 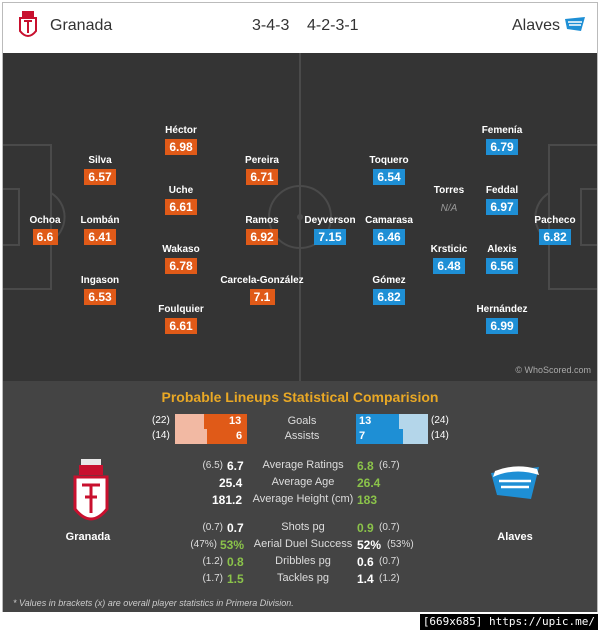 What do you see at coordinates (46, 230) in the screenshot?
I see `player-ochoa: Ochoa 6.6` at bounding box center [46, 230].